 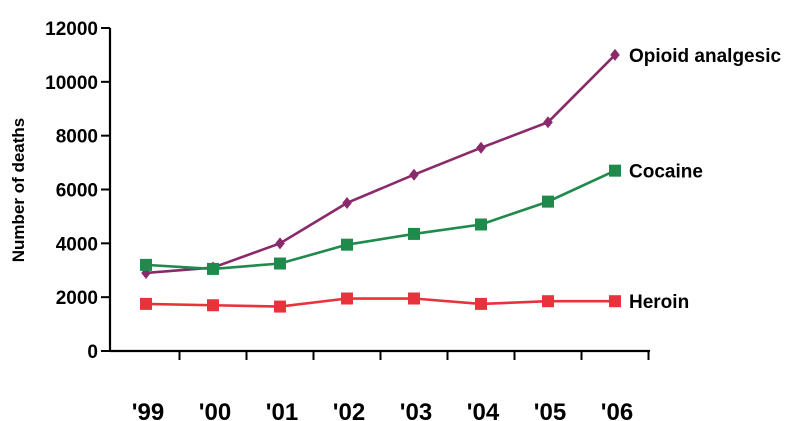 I want to click on series-heroin: Heroin, so click(x=414, y=302).